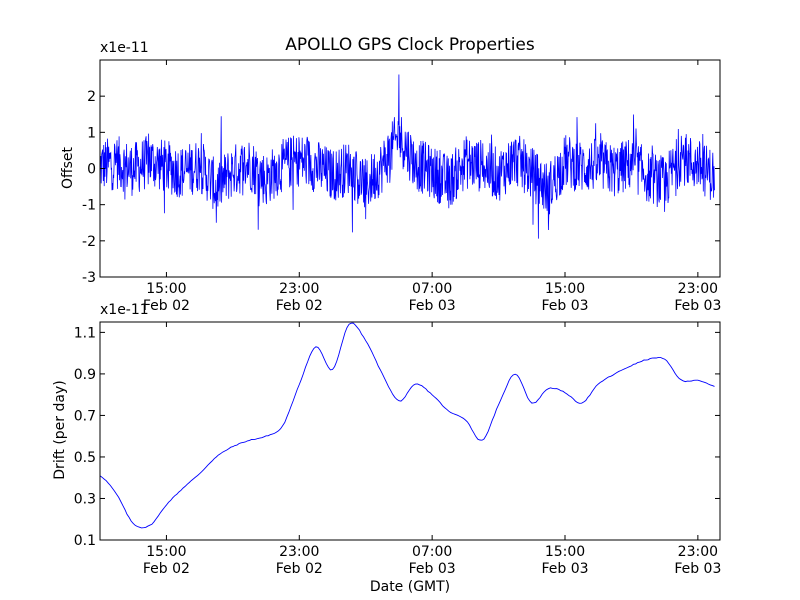  What do you see at coordinates (91, 133) in the screenshot?
I see `offset-y-tick-label: 1` at bounding box center [91, 133].